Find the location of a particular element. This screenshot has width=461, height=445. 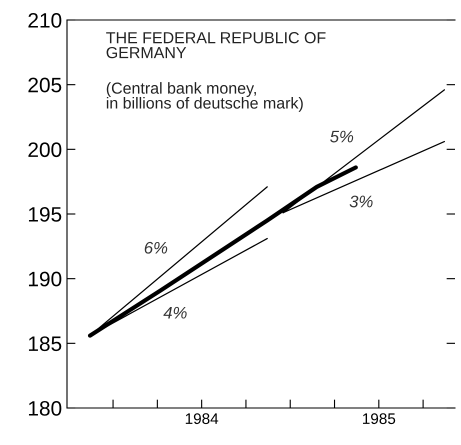

x-tick-label: 1985 is located at coordinates (379, 418).